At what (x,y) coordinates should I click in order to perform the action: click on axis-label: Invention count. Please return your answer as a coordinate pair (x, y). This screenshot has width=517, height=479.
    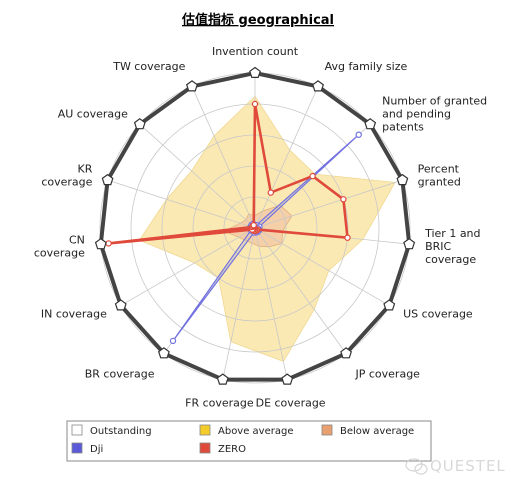
    Looking at the image, I should click on (255, 51).